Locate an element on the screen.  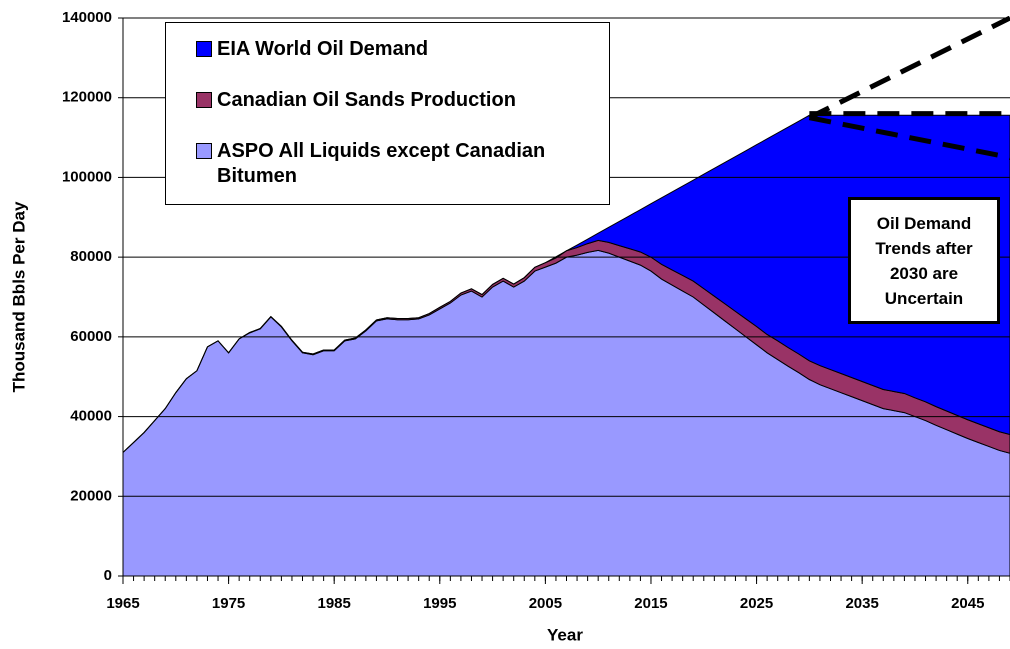
legend-label: EIA World Oil Demand is located at coordinates (323, 49).